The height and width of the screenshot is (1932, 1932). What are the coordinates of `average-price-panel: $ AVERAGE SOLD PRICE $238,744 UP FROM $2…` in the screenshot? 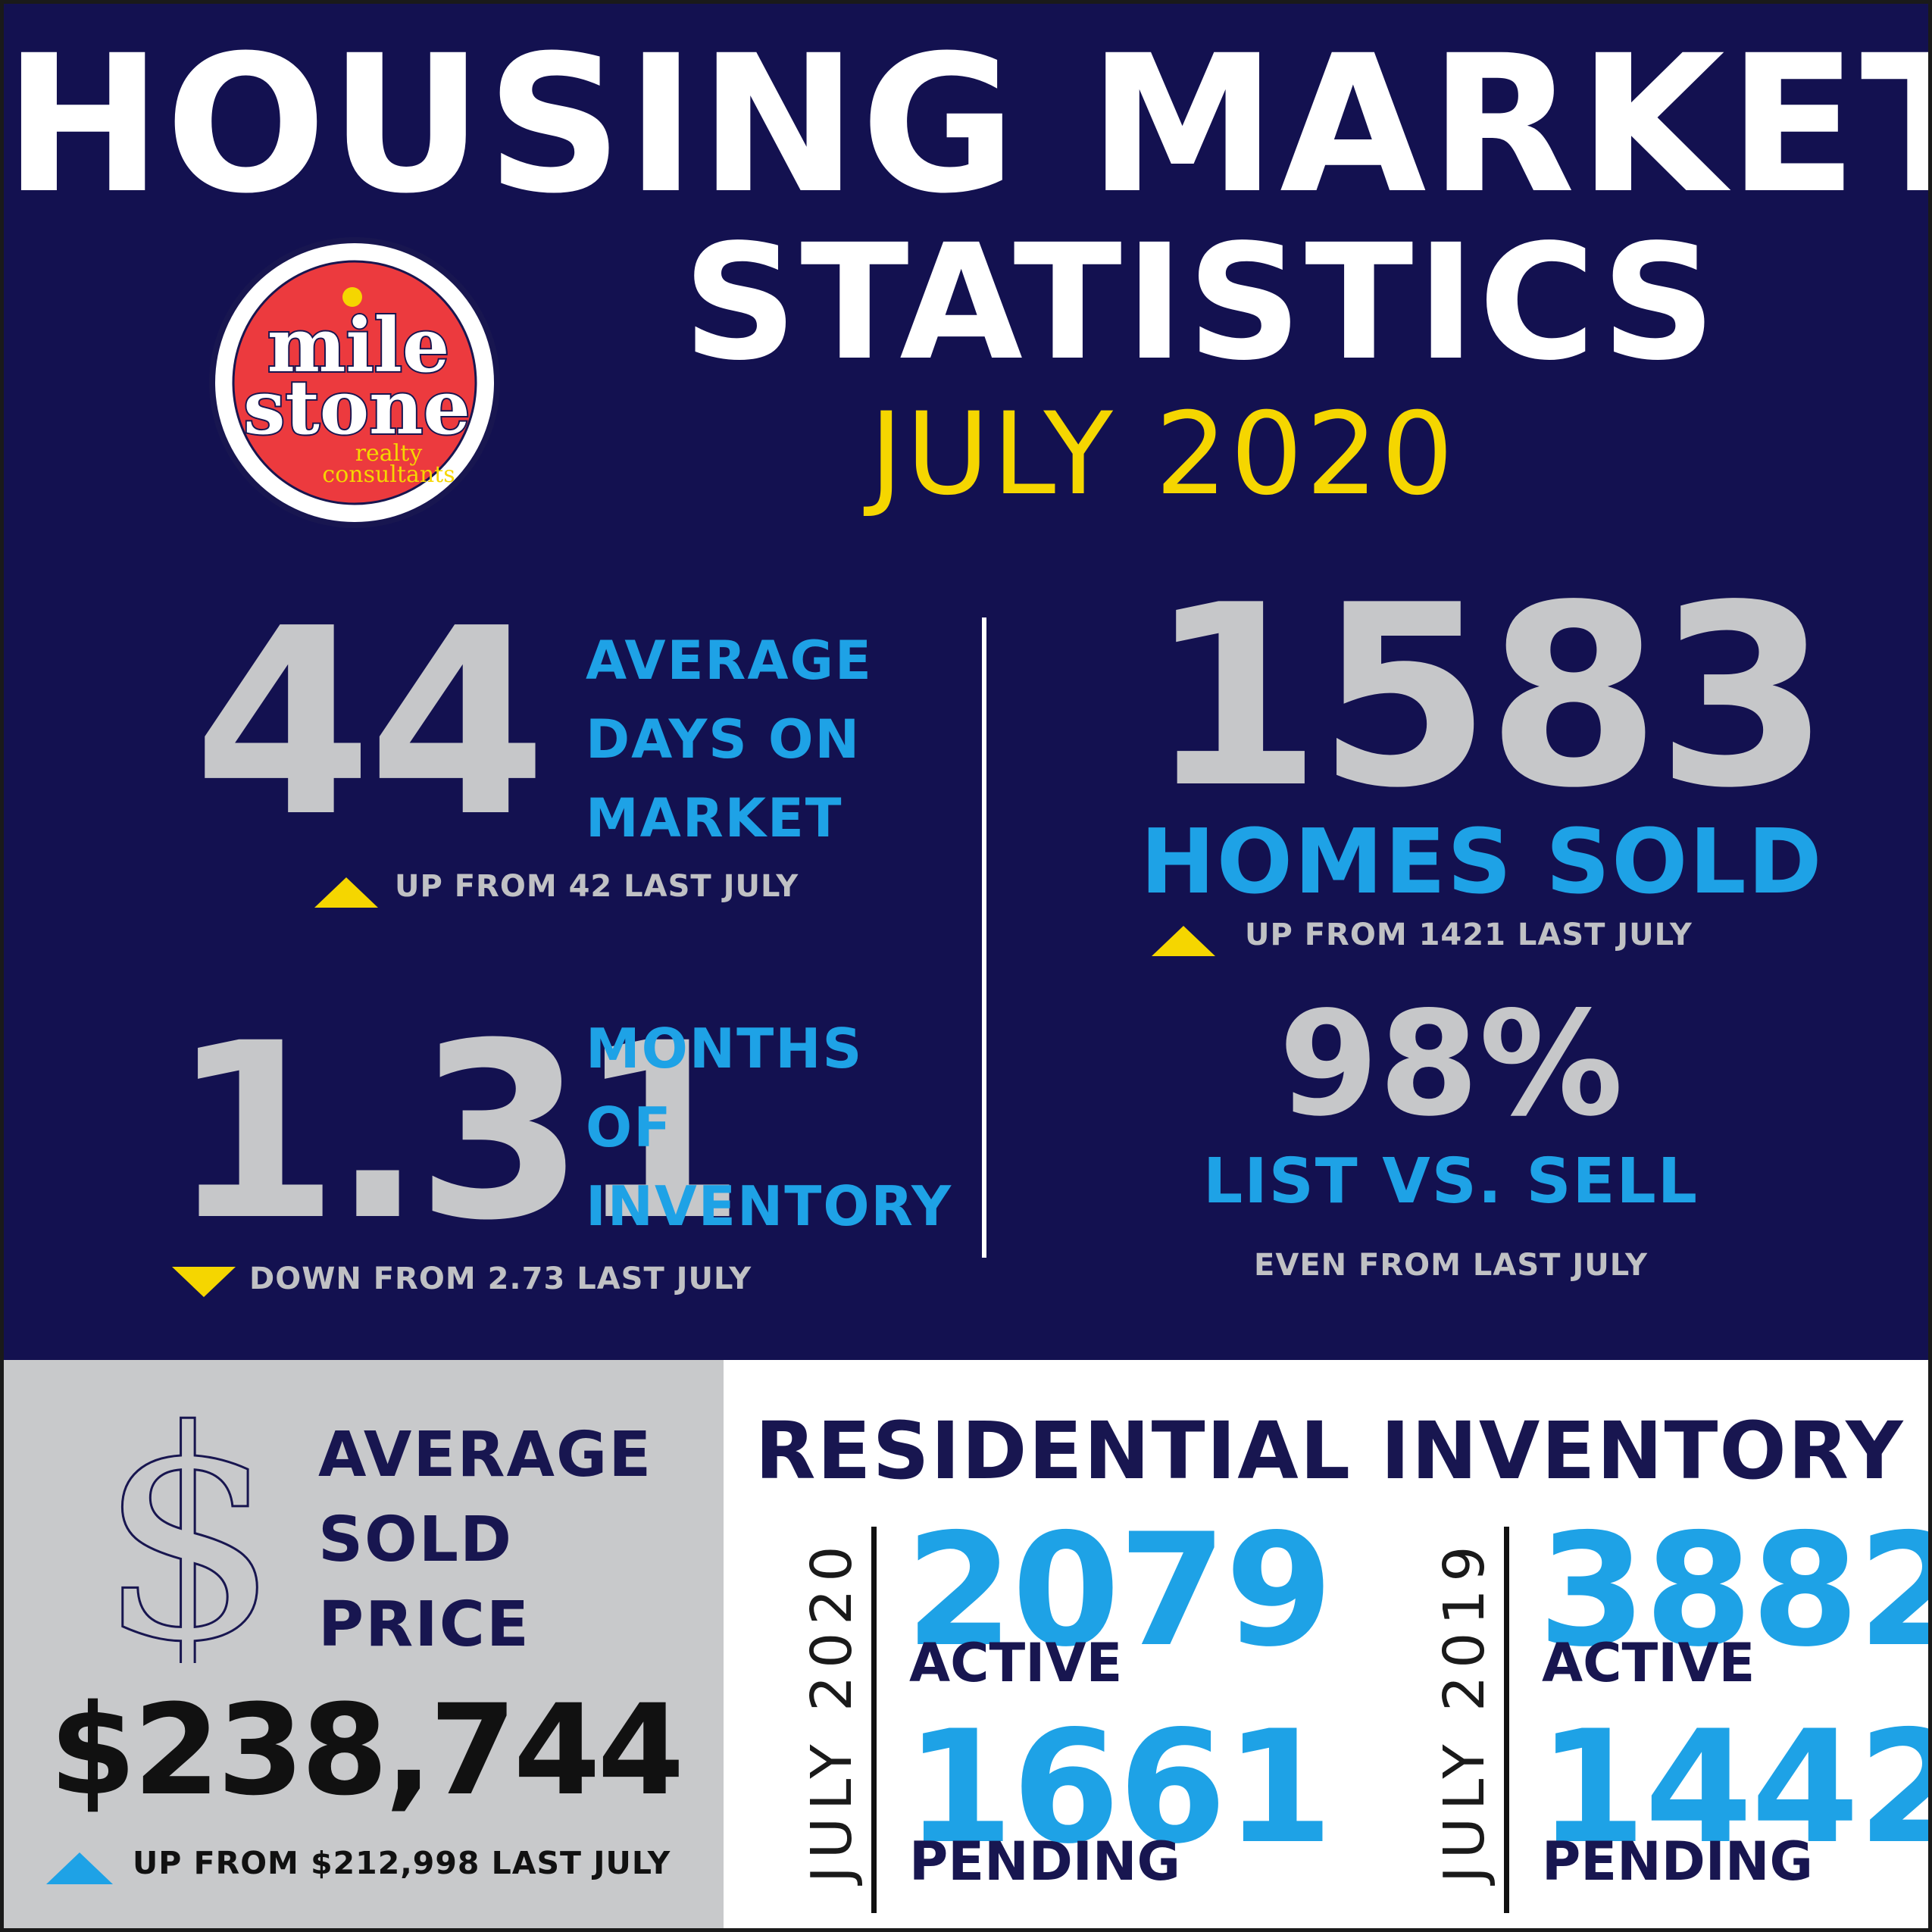 It's located at (364, 1644).